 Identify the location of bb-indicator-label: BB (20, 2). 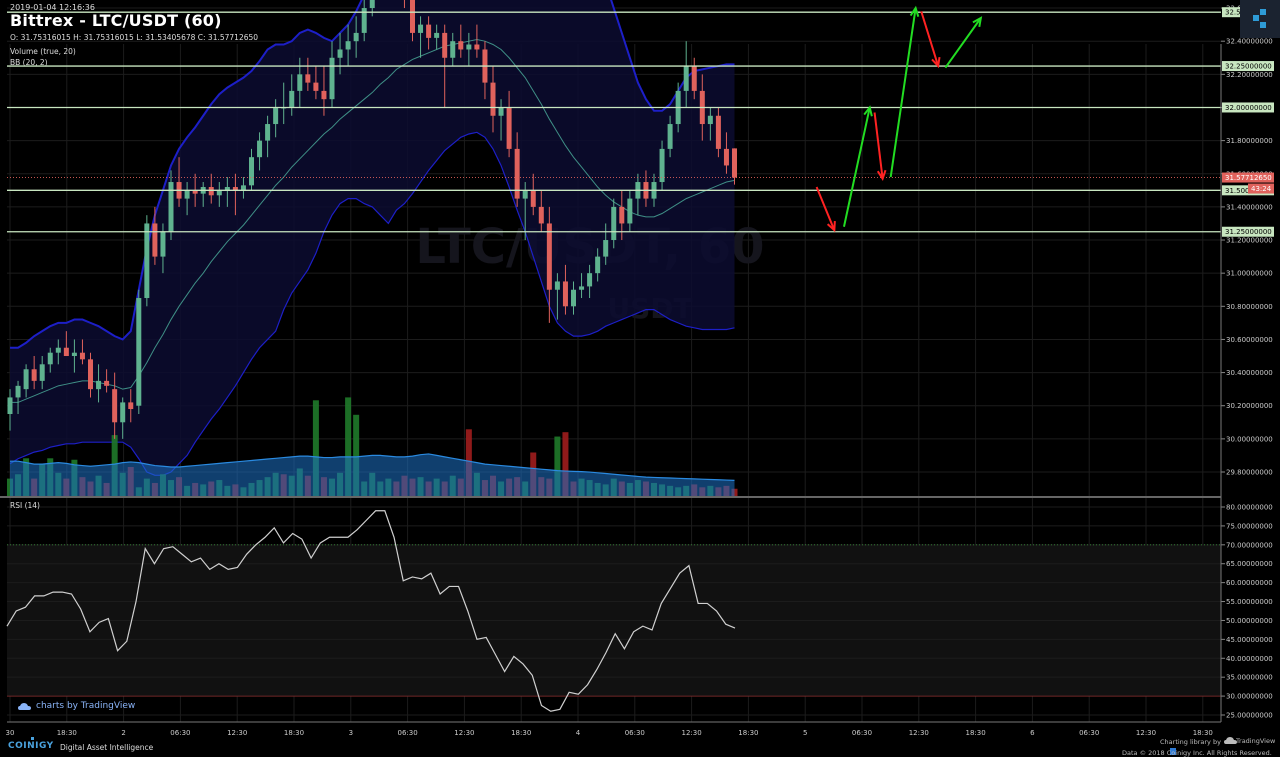
(29, 62).